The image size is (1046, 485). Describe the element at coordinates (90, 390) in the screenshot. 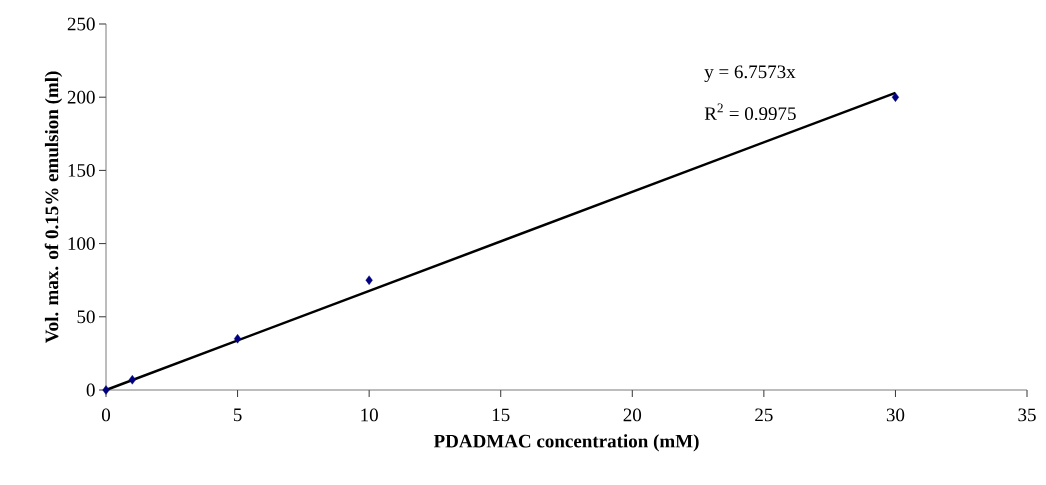

I see `y-tick-label: 0` at that location.